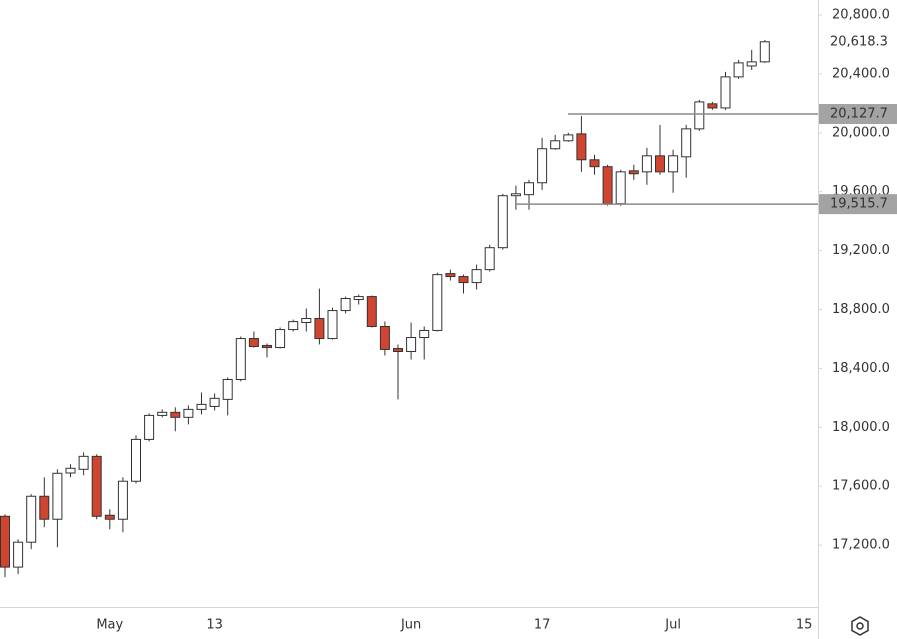  What do you see at coordinates (804, 625) in the screenshot?
I see `x-tick-label: 15` at bounding box center [804, 625].